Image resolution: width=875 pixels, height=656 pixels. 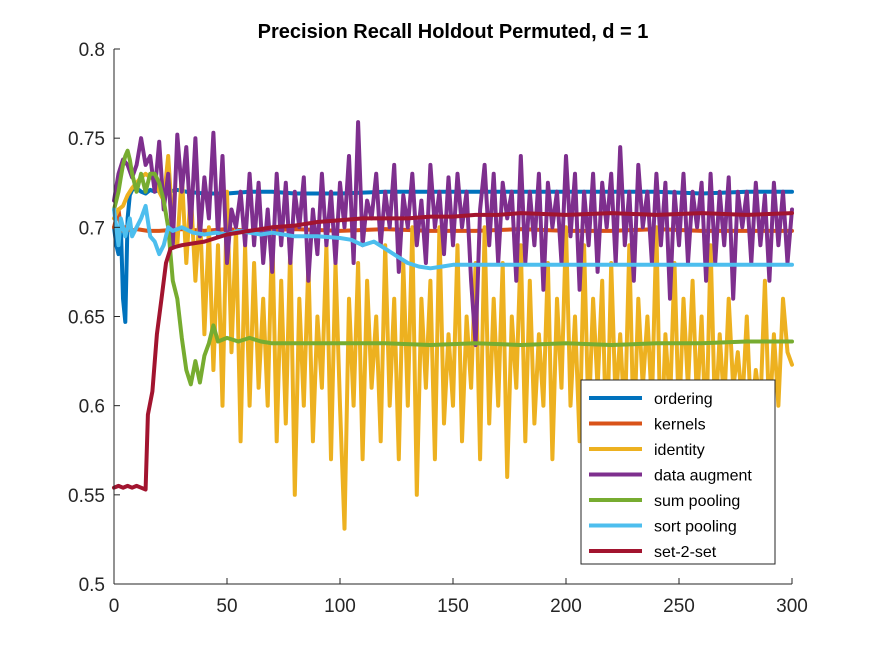 I want to click on x-ticks: 0 50 100 150 200 250 300, so click(x=458, y=597).